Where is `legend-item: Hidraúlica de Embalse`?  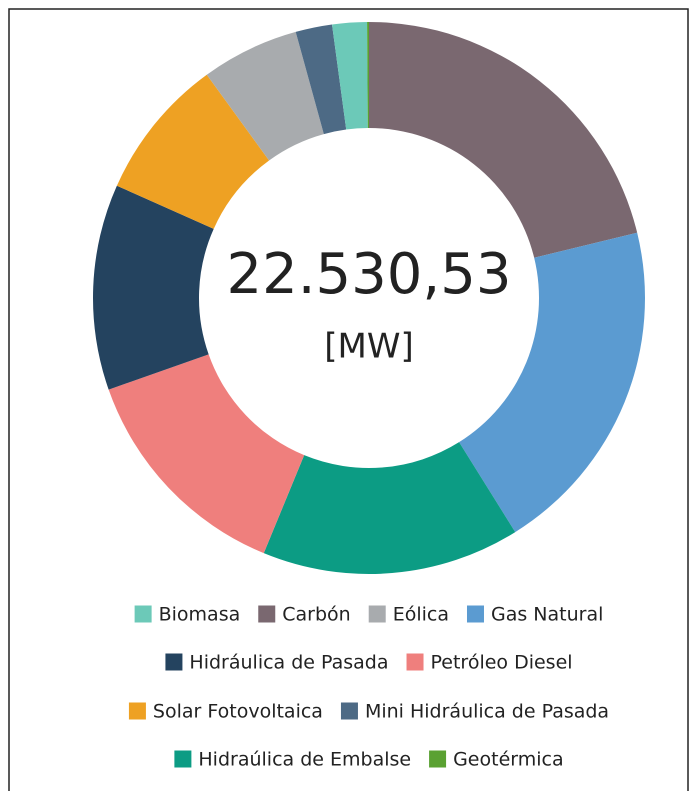
legend-item: Hidraúlica de Embalse is located at coordinates (292, 760).